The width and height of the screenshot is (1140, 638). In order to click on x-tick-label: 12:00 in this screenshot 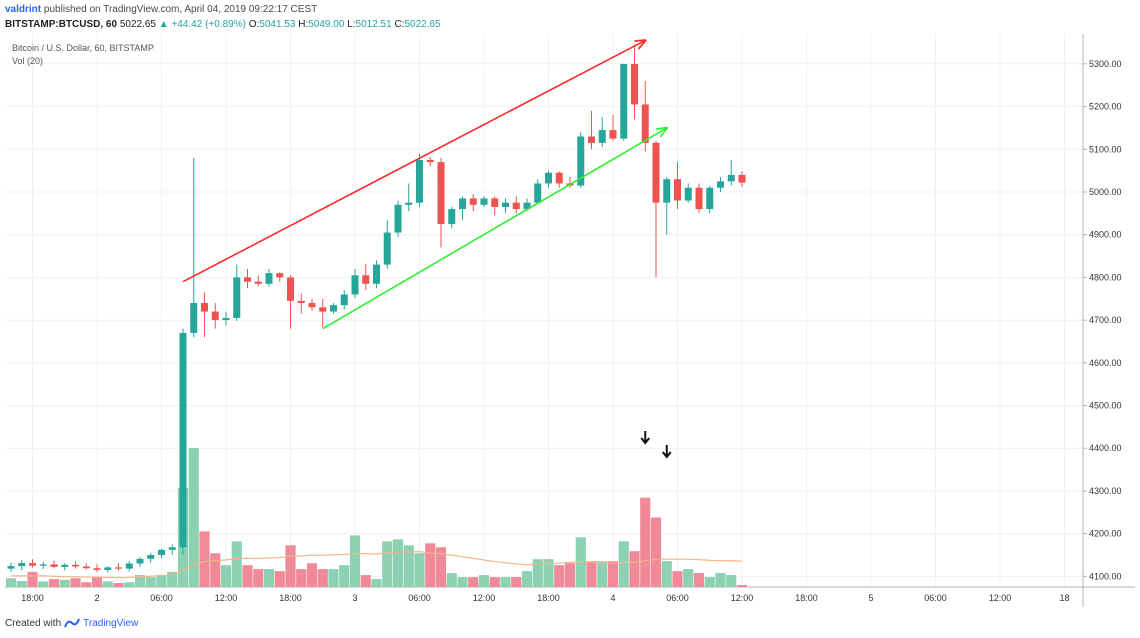, I will do `click(1000, 598)`.